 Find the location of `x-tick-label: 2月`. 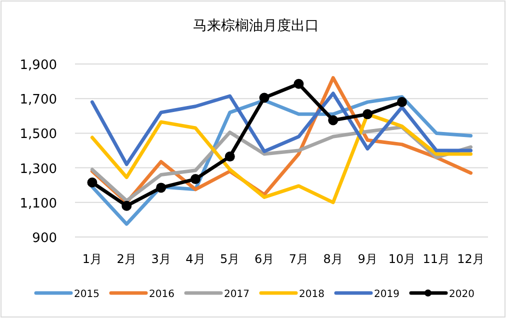

x-tick-label: 2月 is located at coordinates (126, 259).